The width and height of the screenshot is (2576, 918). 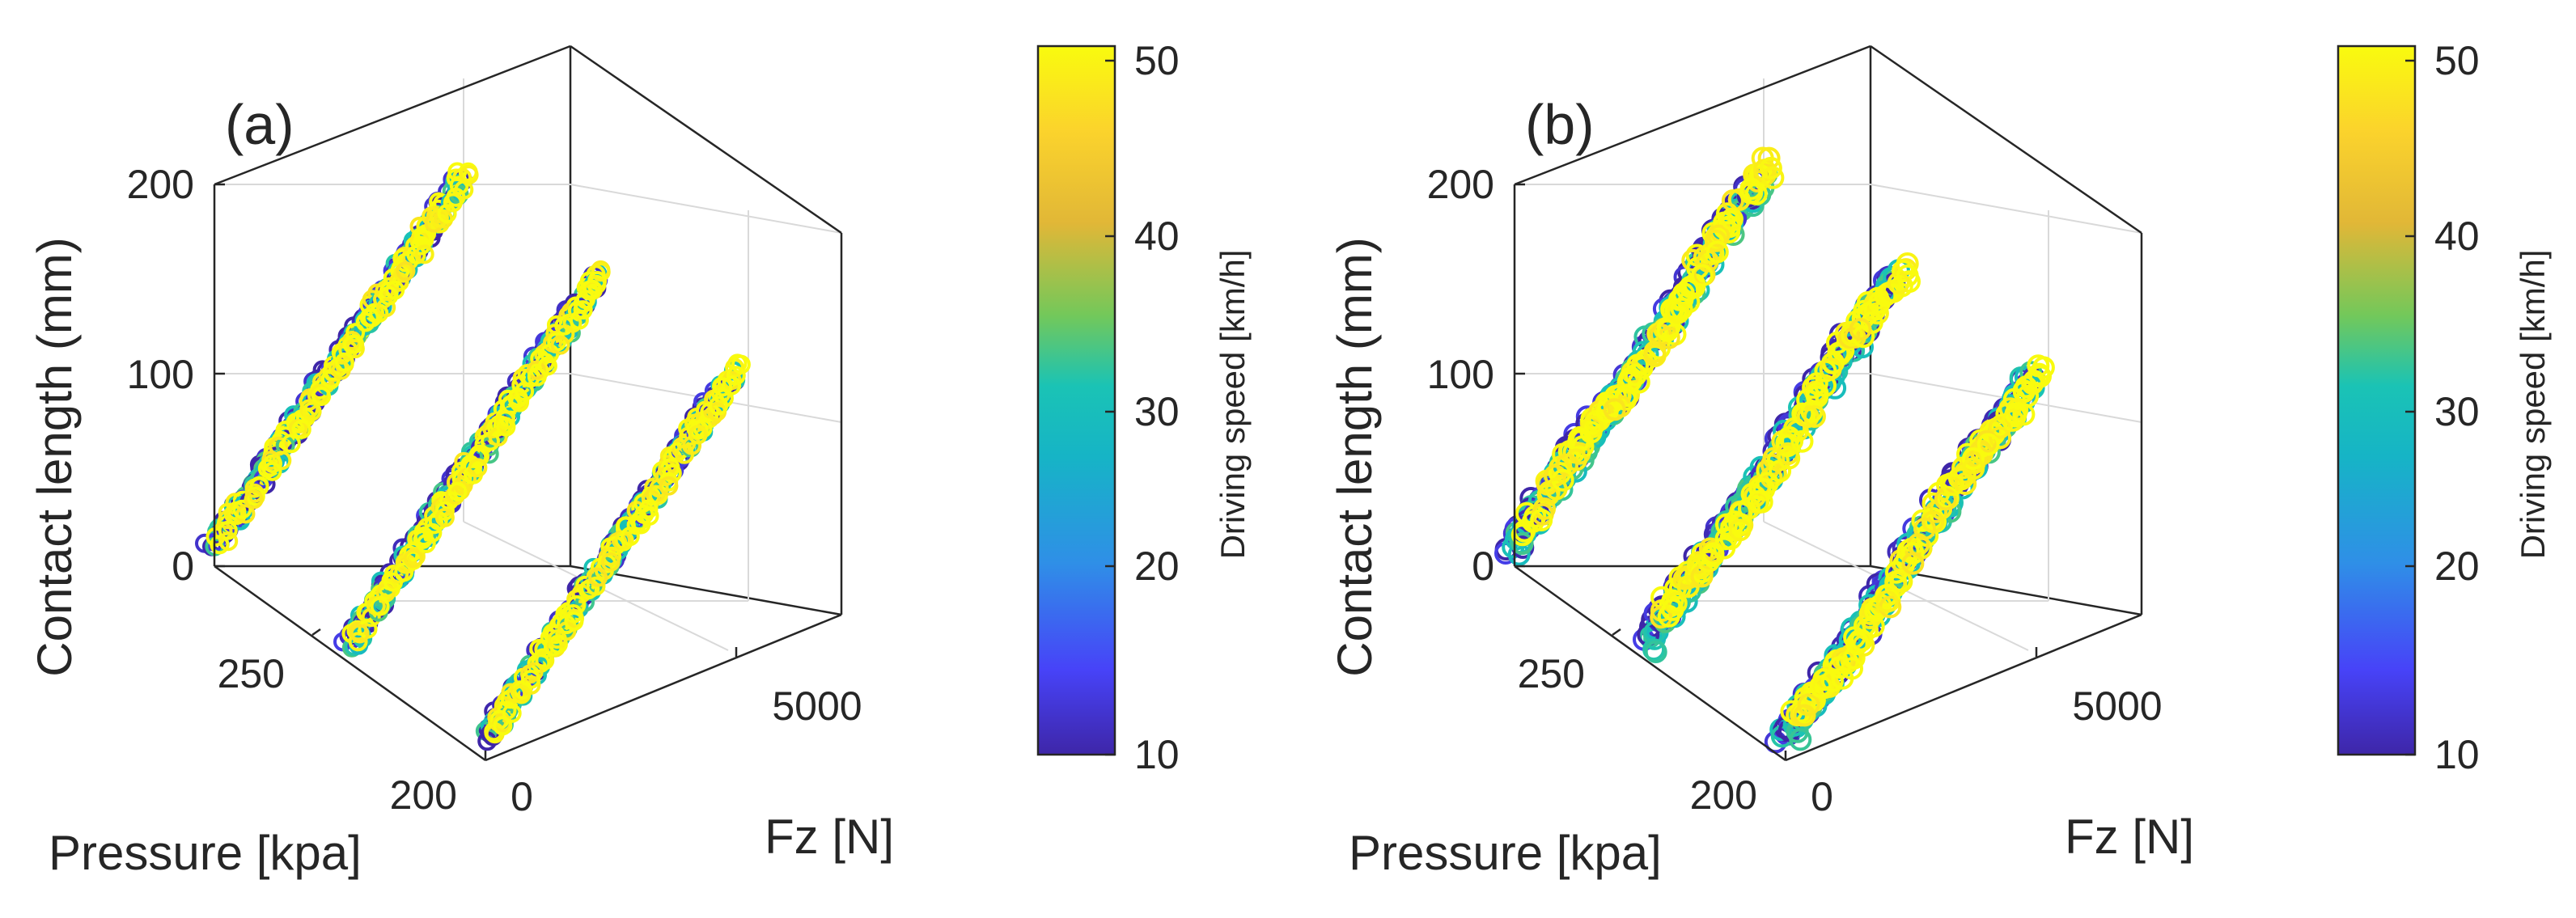 What do you see at coordinates (2533, 405) in the screenshot?
I see `colorbar-label: Driving speed [km/h]` at bounding box center [2533, 405].